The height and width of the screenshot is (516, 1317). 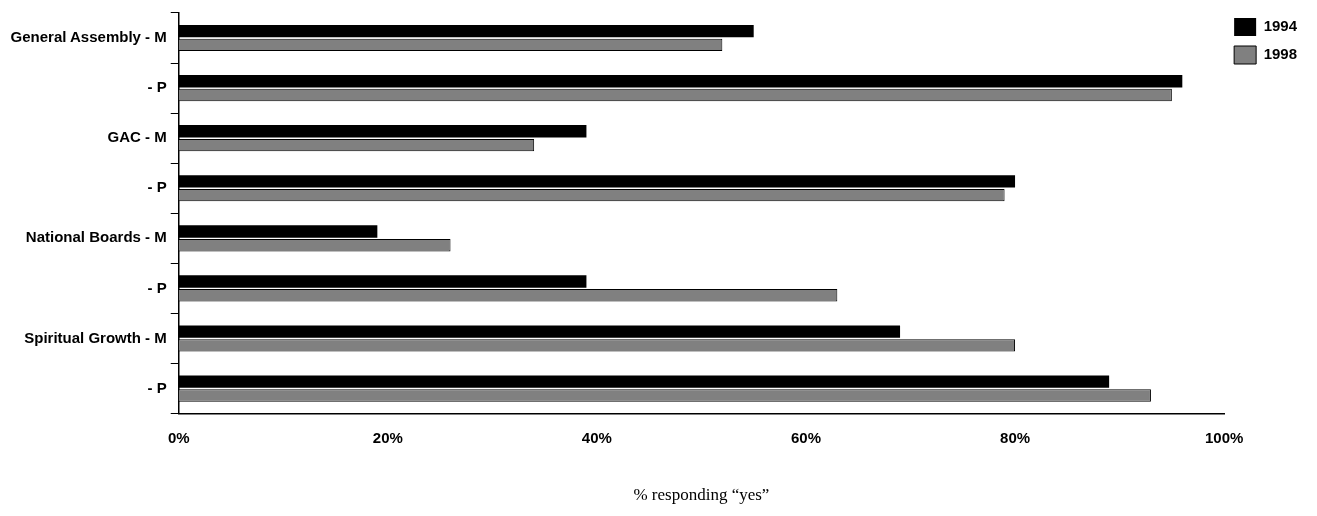 I want to click on x-tick-label: 20%, so click(x=387, y=437).